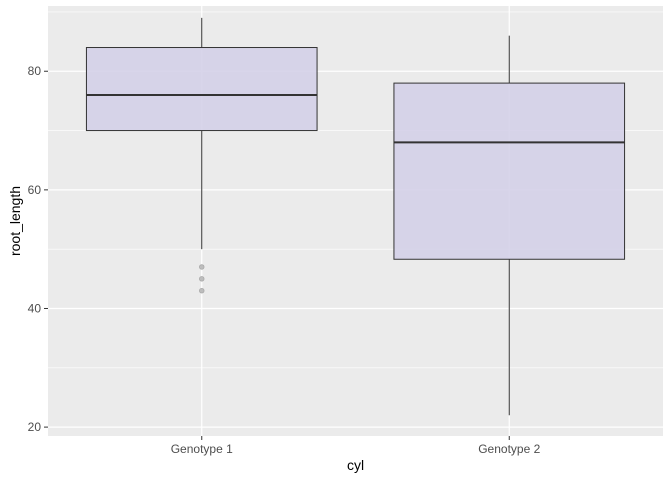 Image resolution: width=672 pixels, height=480 pixels. Describe the element at coordinates (38, 249) in the screenshot. I see `y-axis: 20 40 60 80` at that location.